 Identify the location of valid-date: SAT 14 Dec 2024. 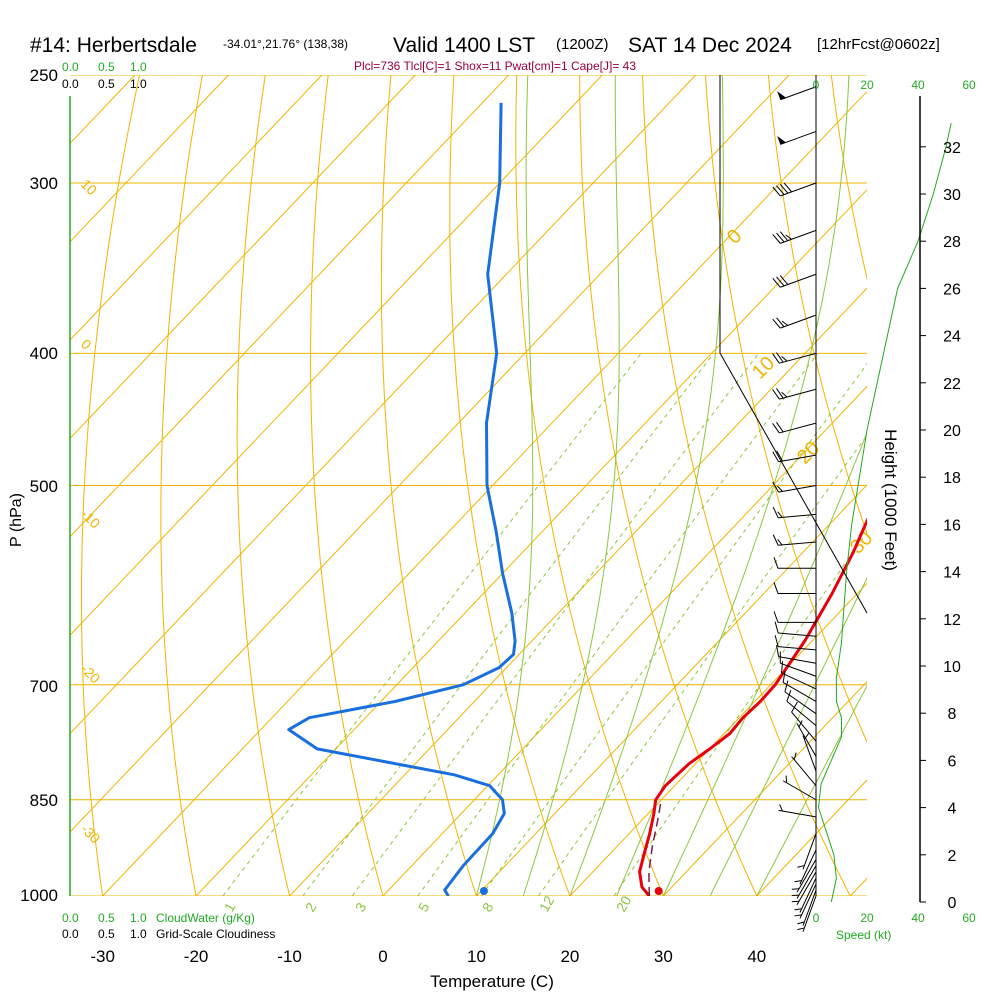
(710, 45).